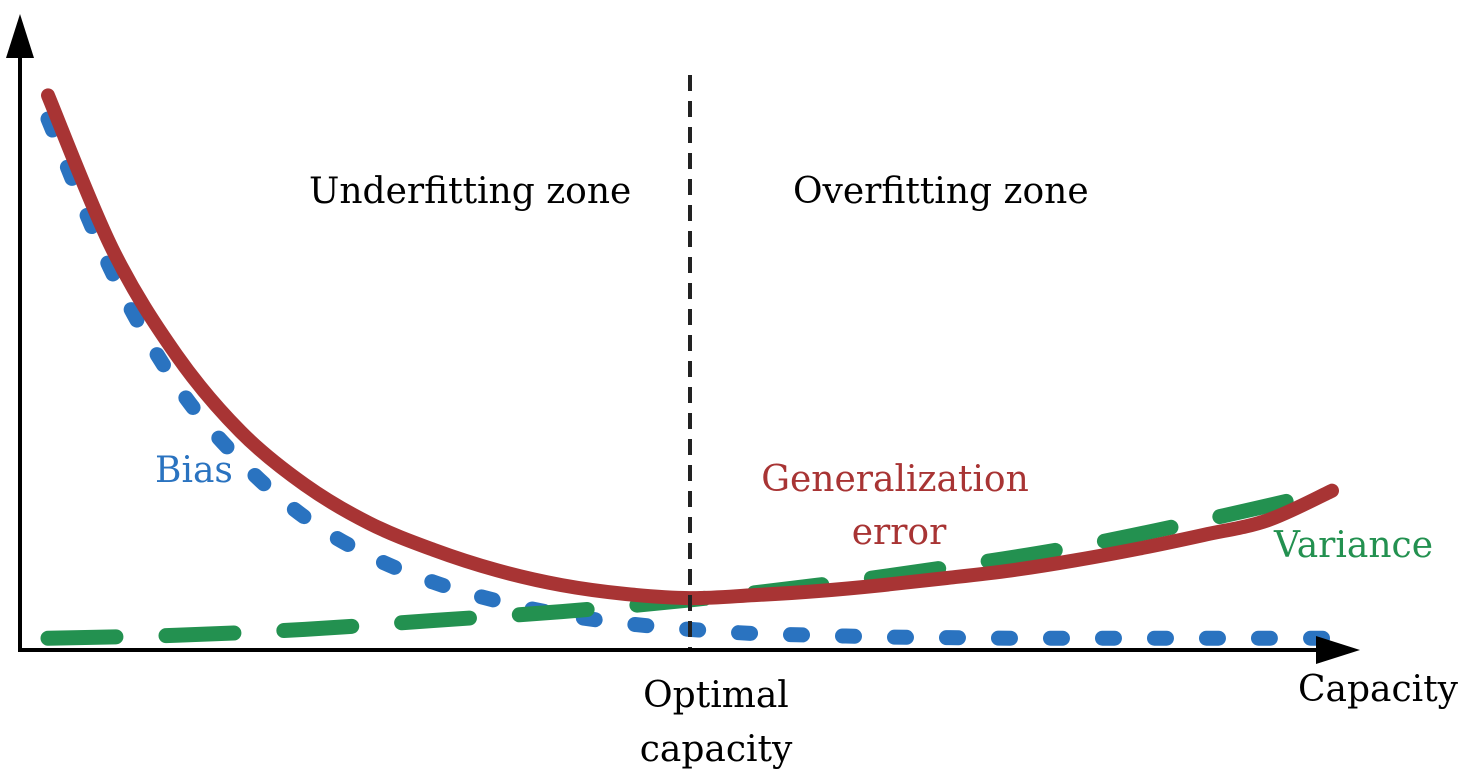 The height and width of the screenshot is (780, 1467). Describe the element at coordinates (1378, 689) in the screenshot. I see `x-axis-label: Capacity` at that location.